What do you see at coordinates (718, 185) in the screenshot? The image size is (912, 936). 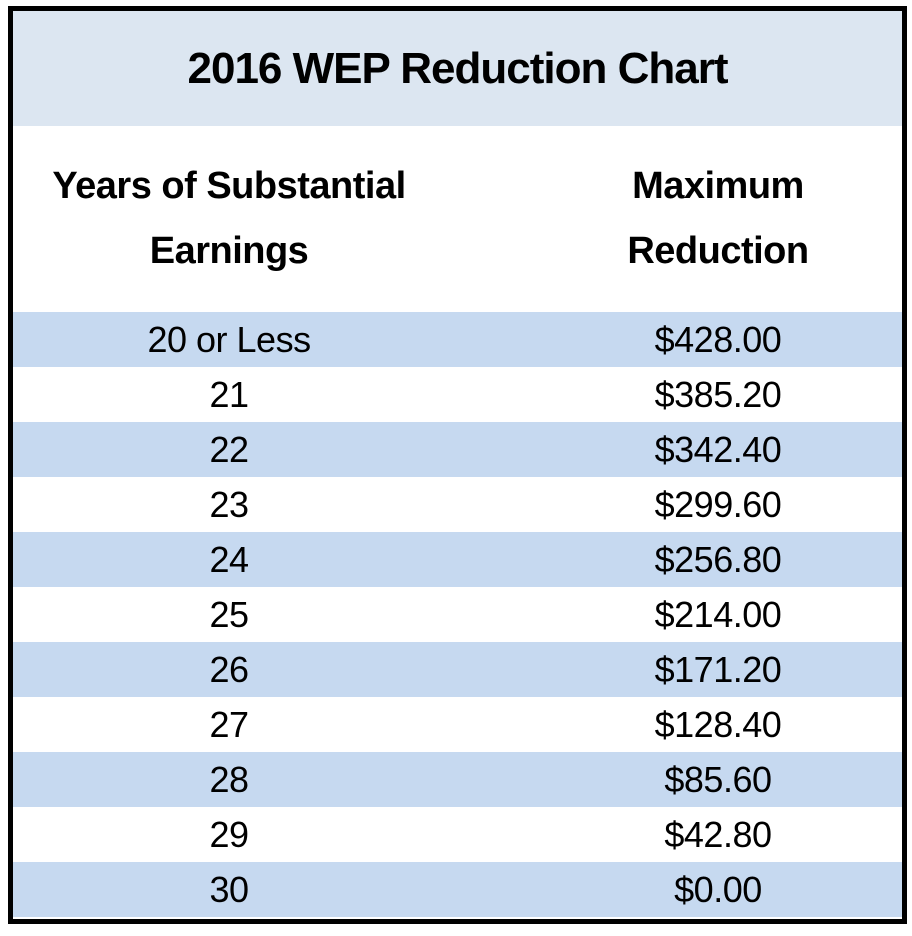 I see `column-header-reduction-line1: Maximum` at bounding box center [718, 185].